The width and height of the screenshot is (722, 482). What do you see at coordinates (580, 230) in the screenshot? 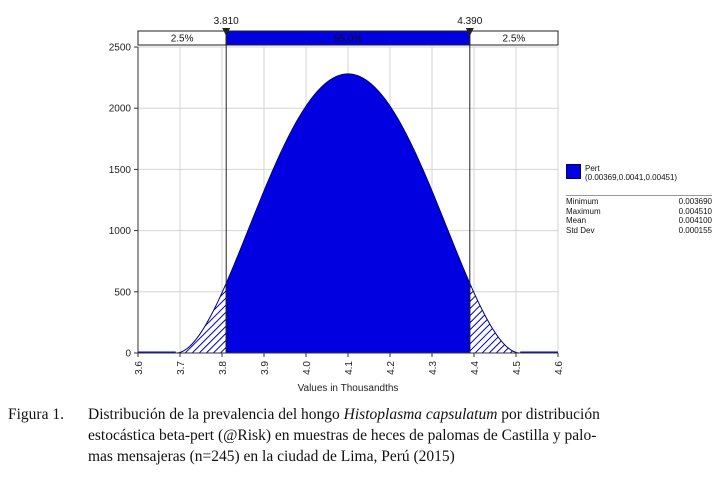
I see `stat-label: Std Dev` at bounding box center [580, 230].